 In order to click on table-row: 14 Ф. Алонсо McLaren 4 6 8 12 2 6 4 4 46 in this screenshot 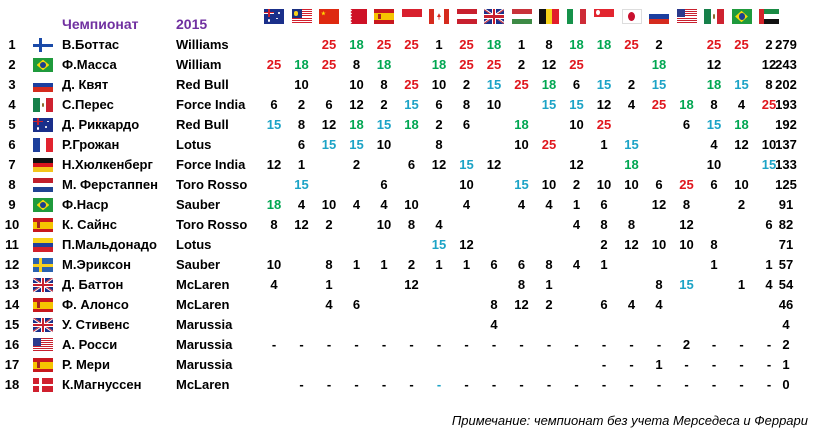, I will do `click(412, 305)`.